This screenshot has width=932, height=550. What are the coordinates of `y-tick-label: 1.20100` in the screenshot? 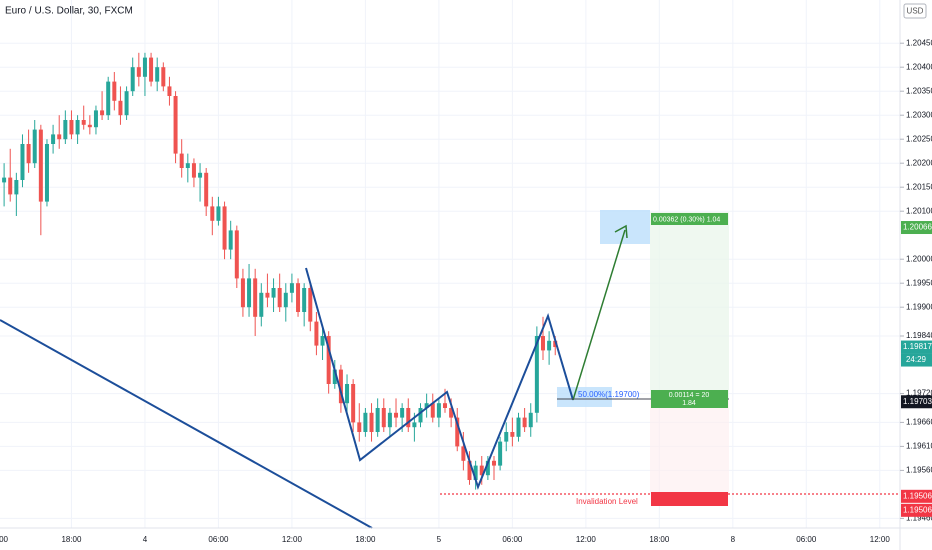 It's located at (919, 210).